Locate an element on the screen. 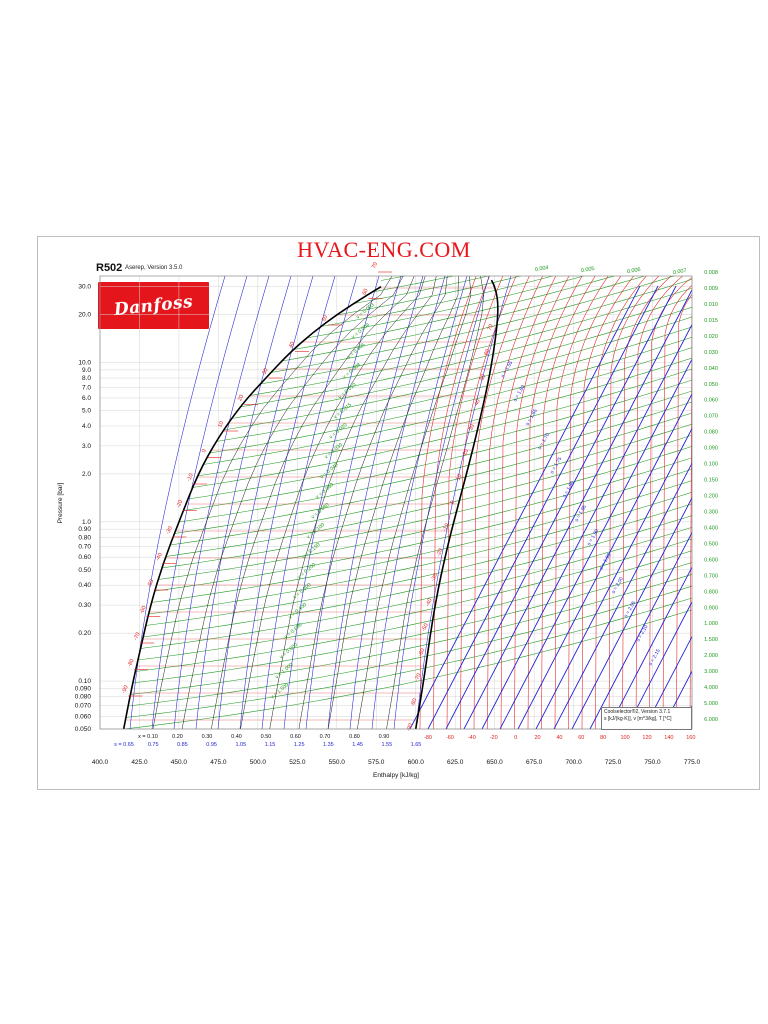 The image size is (768, 1024). temperature-label: -20 is located at coordinates (494, 738).